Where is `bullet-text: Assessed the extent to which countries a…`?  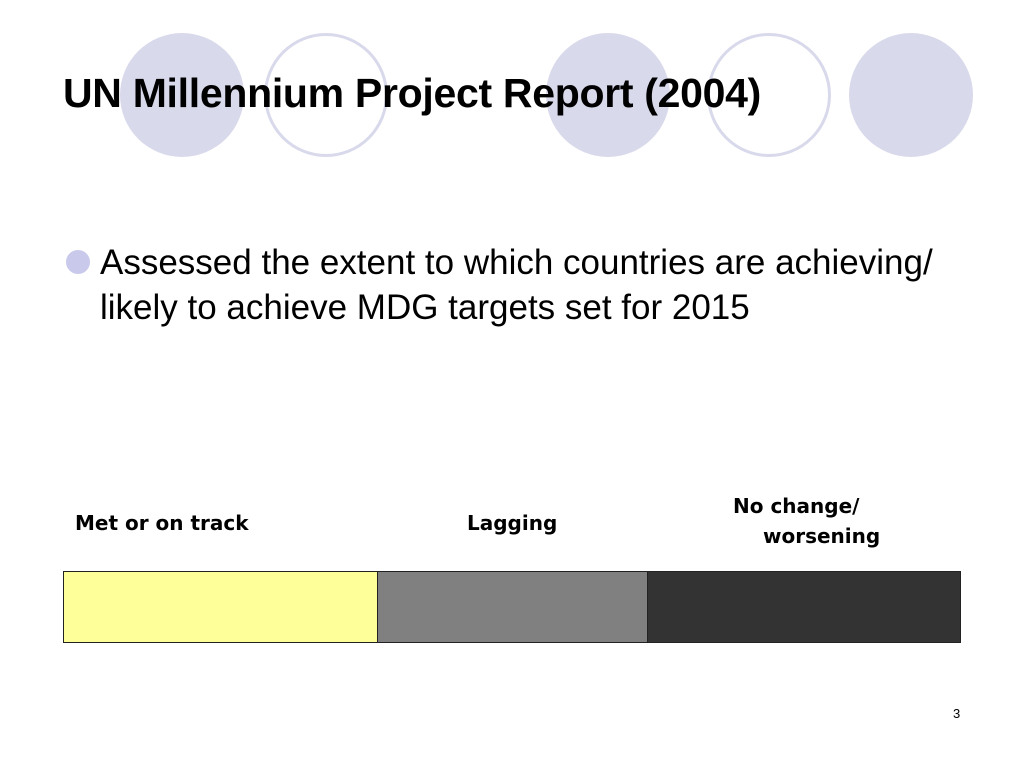
bullet-text: Assessed the extent to which countries a… is located at coordinates (516, 285).